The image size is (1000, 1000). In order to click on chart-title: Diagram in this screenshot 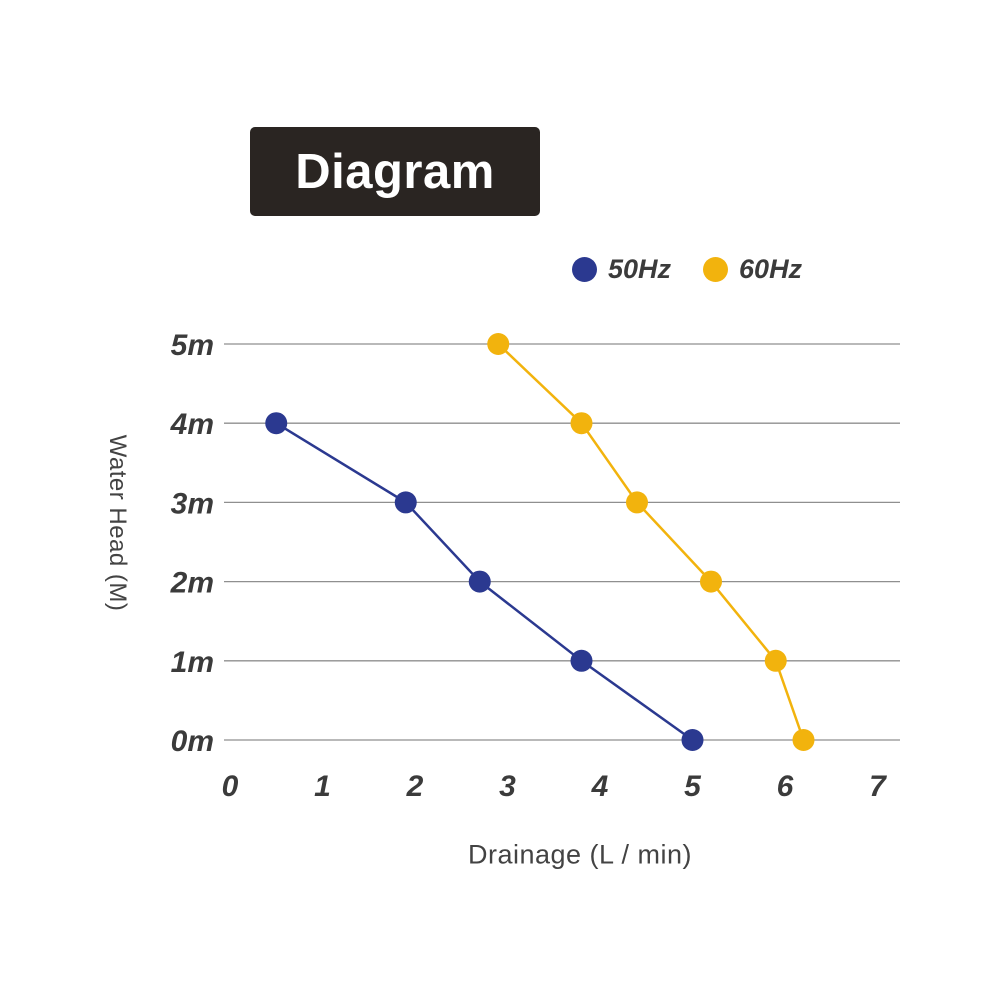, I will do `click(395, 171)`.